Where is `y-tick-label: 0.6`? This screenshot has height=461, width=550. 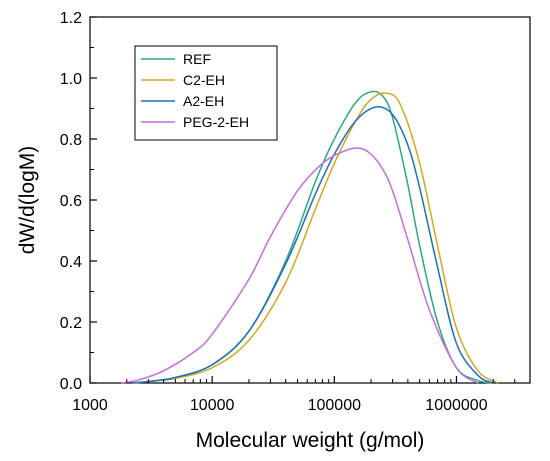 y-tick-label: 0.6 is located at coordinates (71, 201).